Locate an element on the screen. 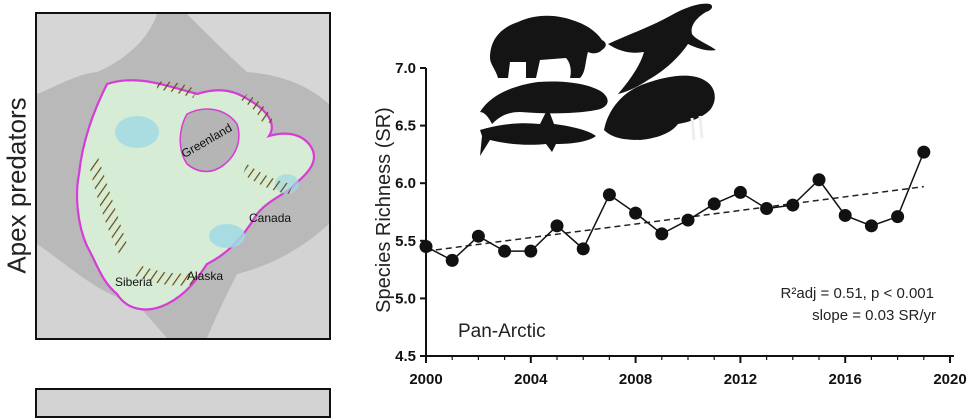 The height and width of the screenshot is (418, 980). x-tick-label: 2004 is located at coordinates (531, 379).